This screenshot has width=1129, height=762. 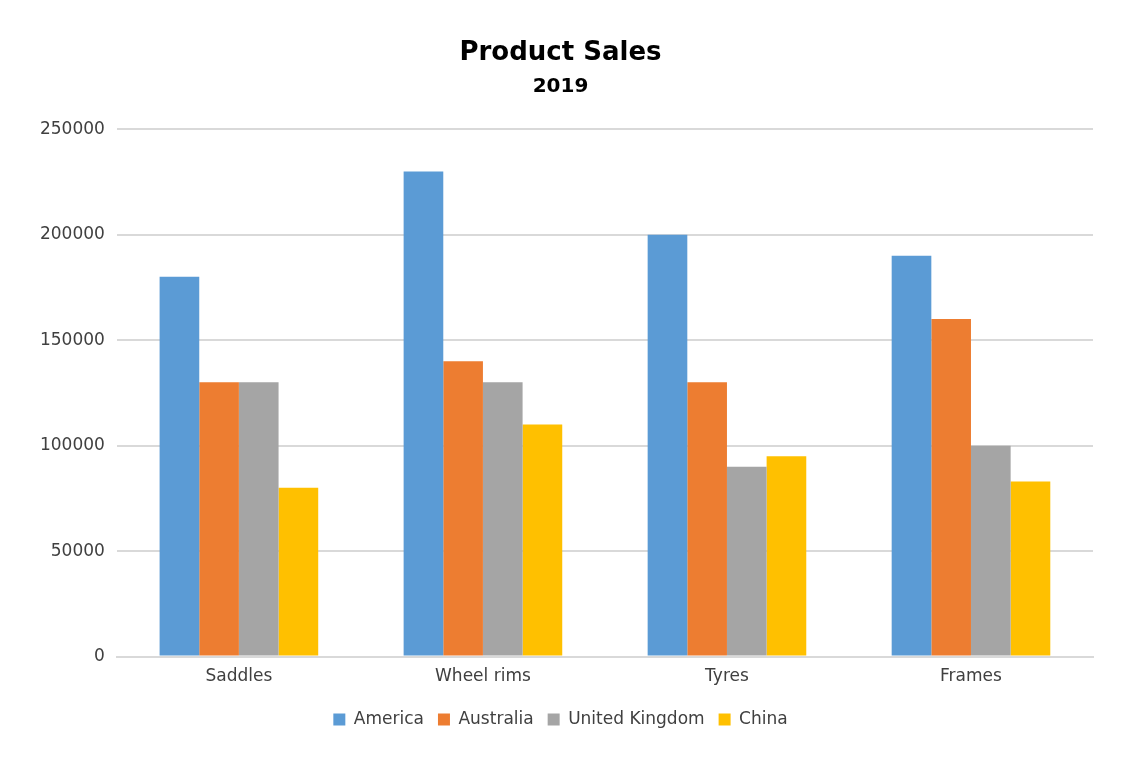 What do you see at coordinates (560, 85) in the screenshot?
I see `chart-subtitle: 2019` at bounding box center [560, 85].